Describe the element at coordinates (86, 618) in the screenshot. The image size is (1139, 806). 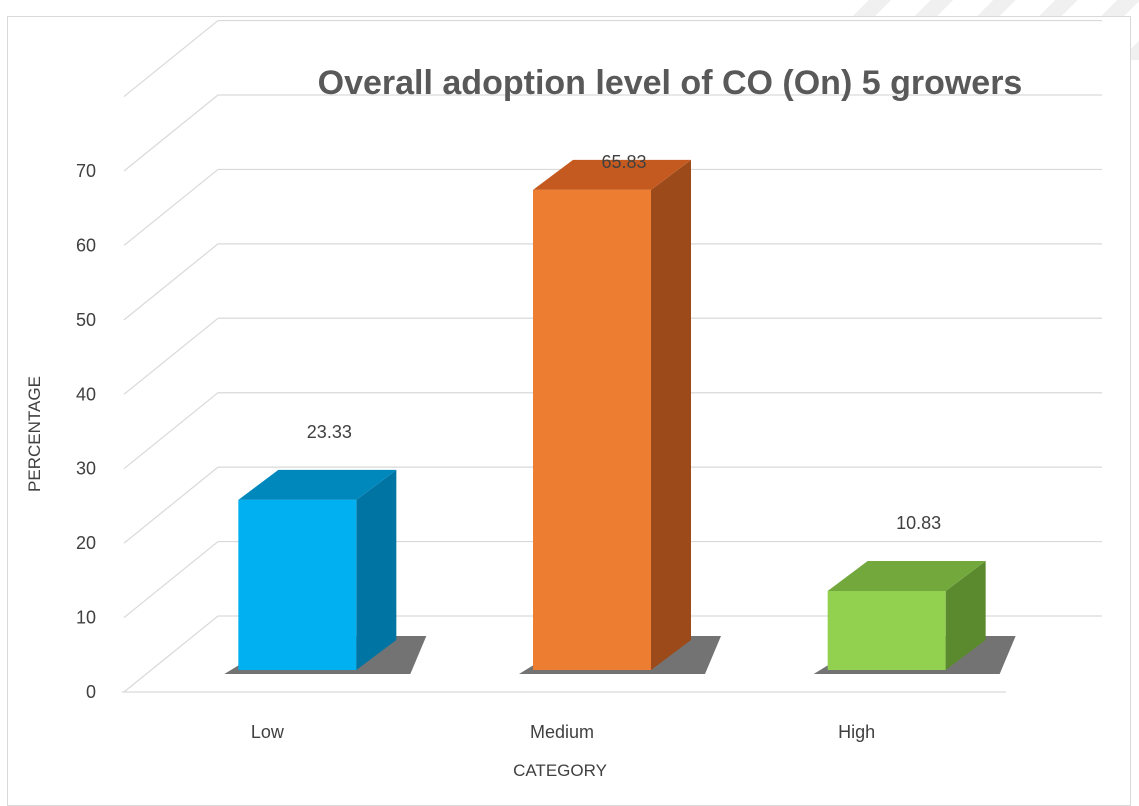
I see `y-tick-10: 10` at that location.